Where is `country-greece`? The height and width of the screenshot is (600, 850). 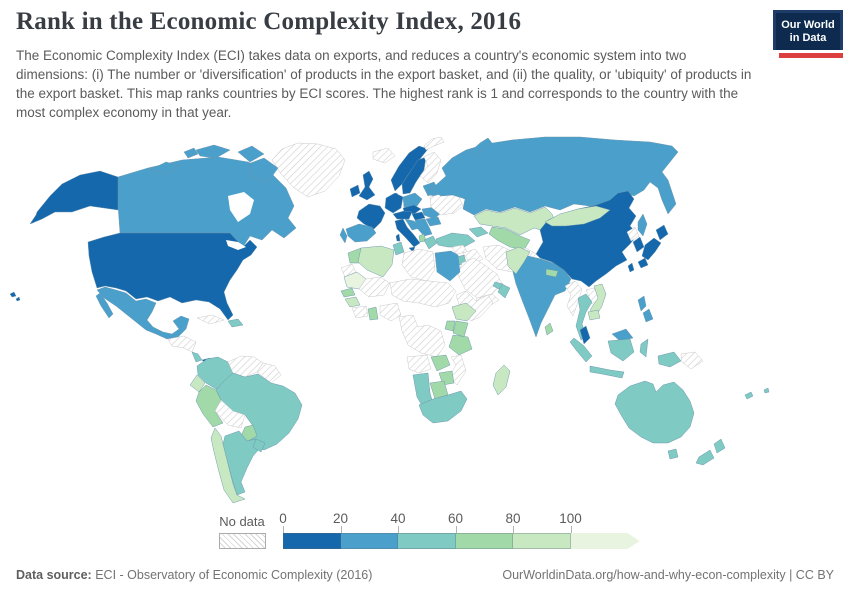 country-greece is located at coordinates (430, 242).